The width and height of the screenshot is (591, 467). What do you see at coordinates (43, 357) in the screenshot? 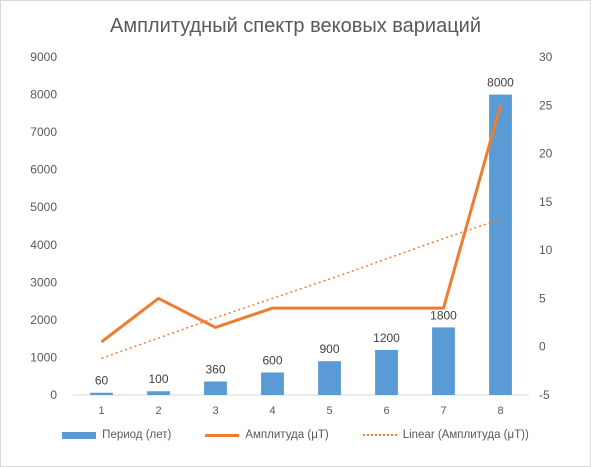
I see `left-tick-label: 1000` at bounding box center [43, 357].